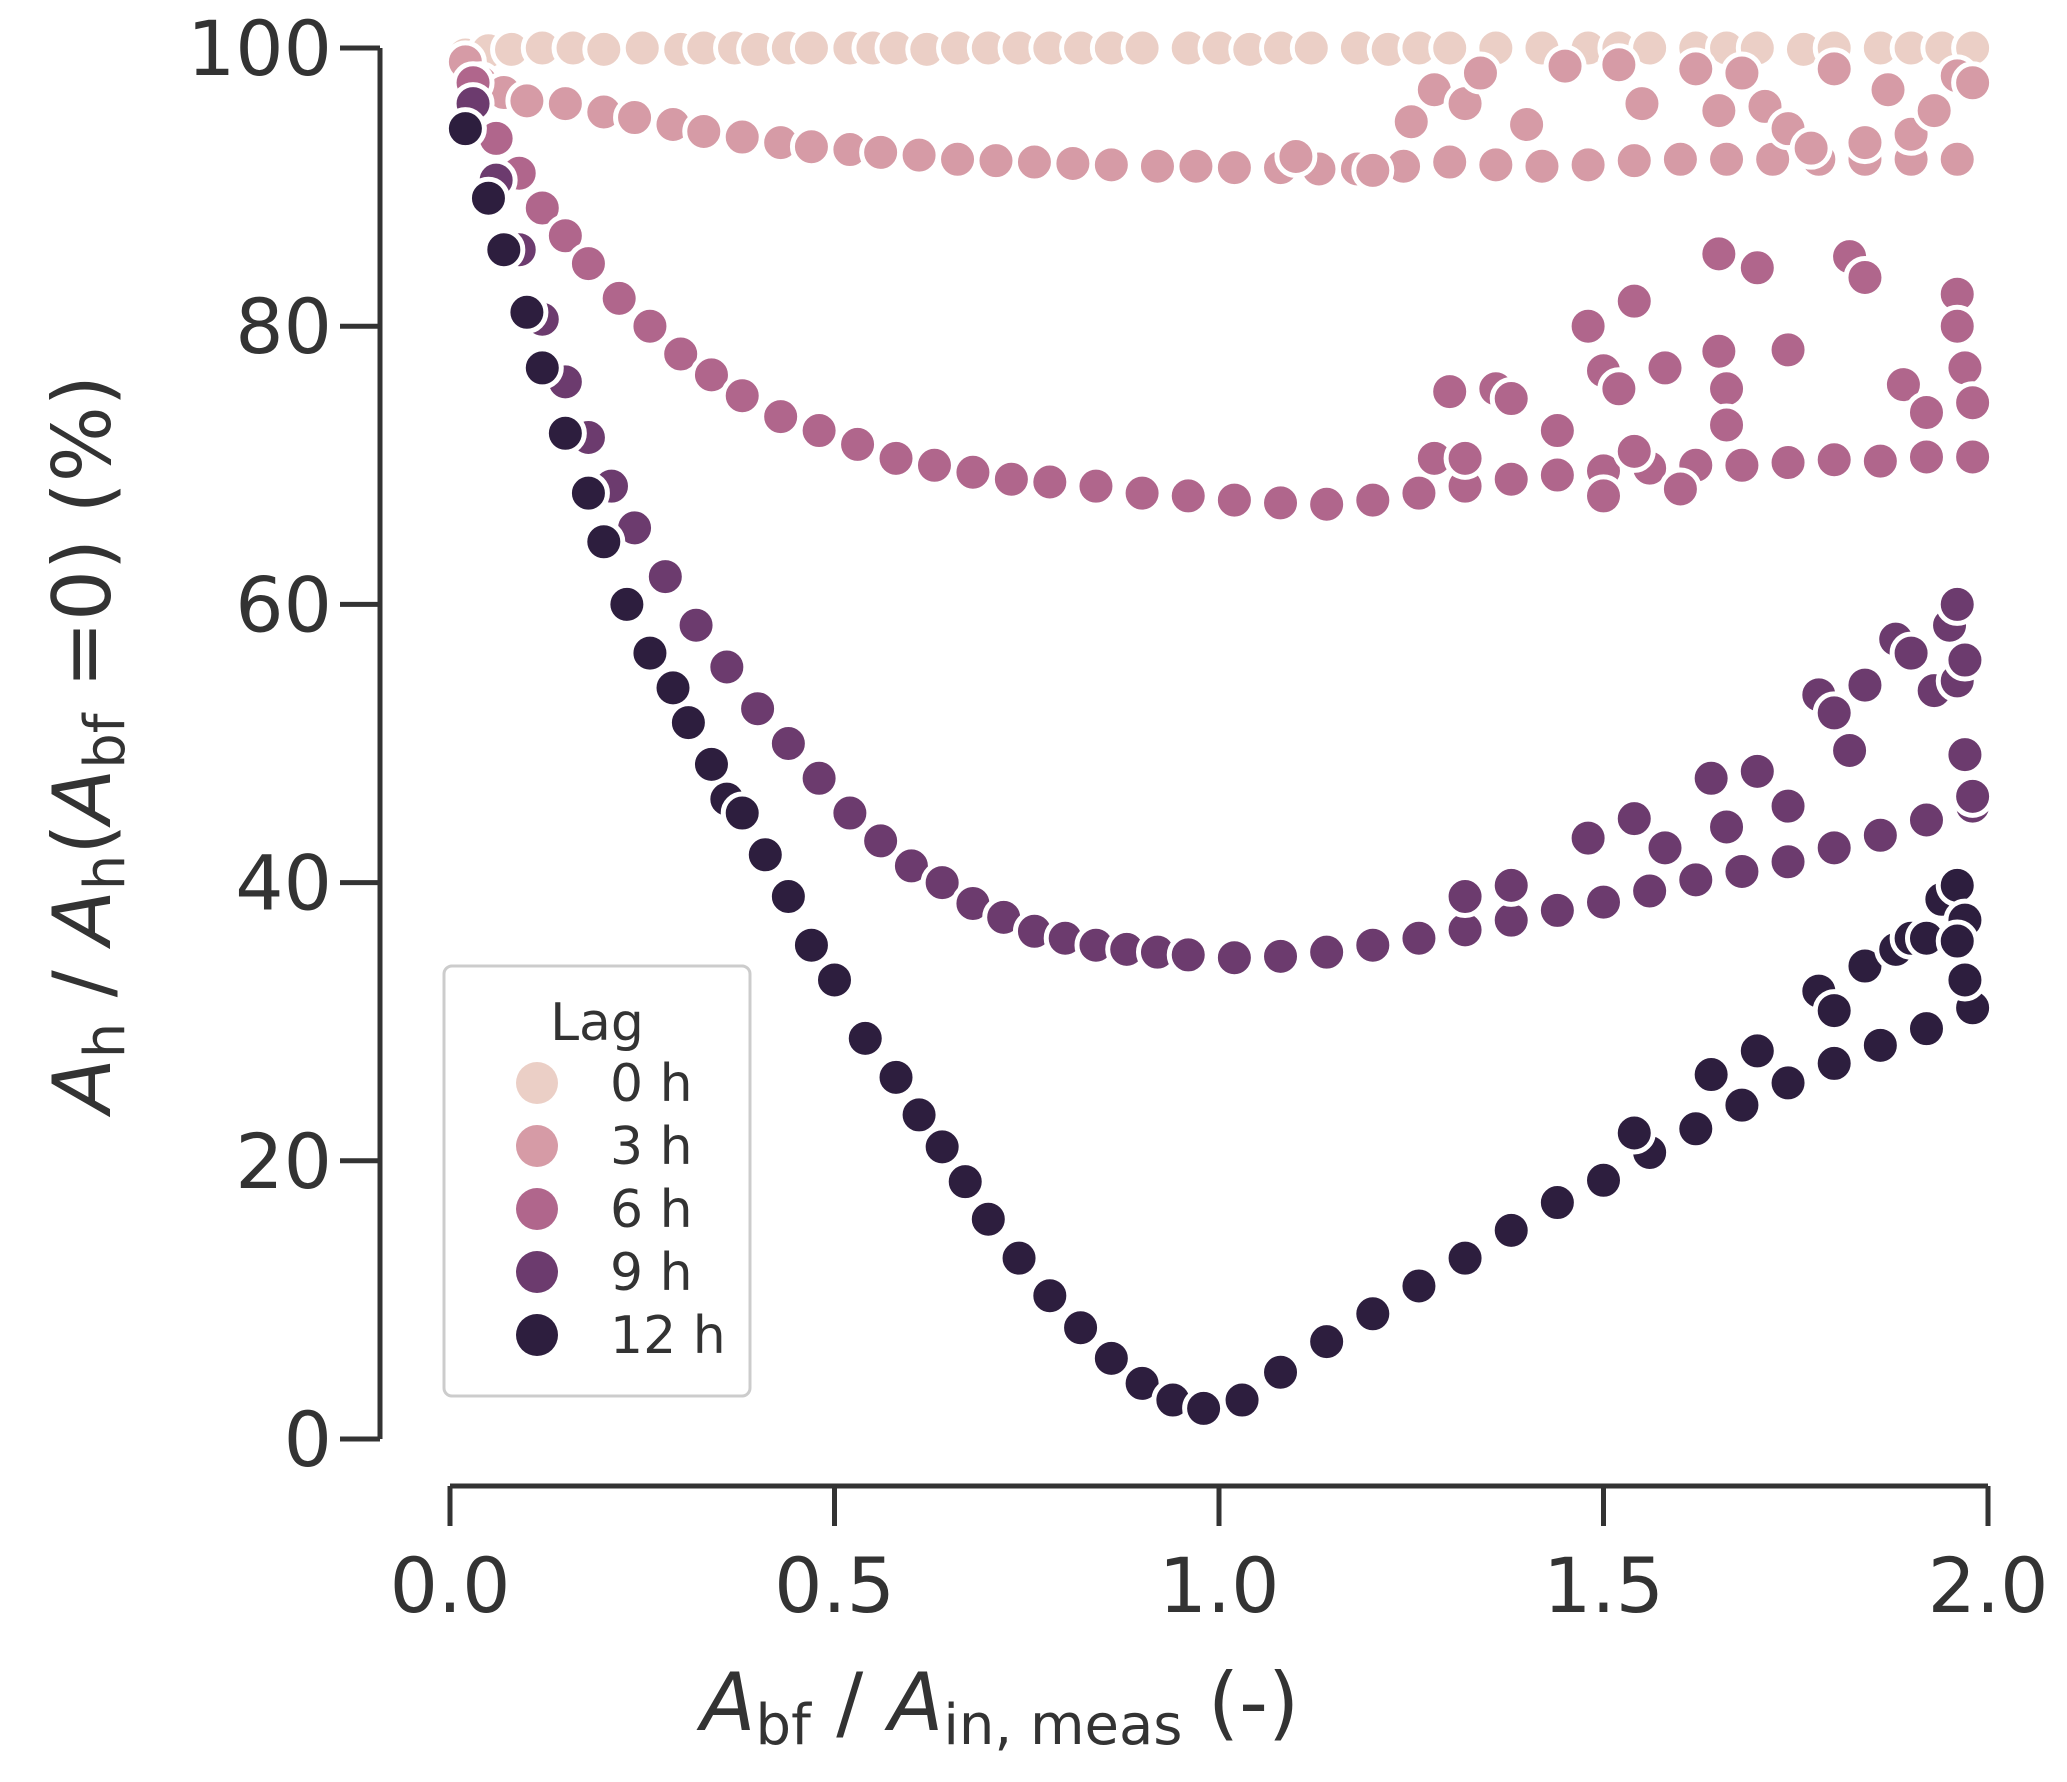 The image size is (2067, 1782). What do you see at coordinates (997, 1707) in the screenshot?
I see `x-axis-label: Abf / Ain, meas (-)` at bounding box center [997, 1707].